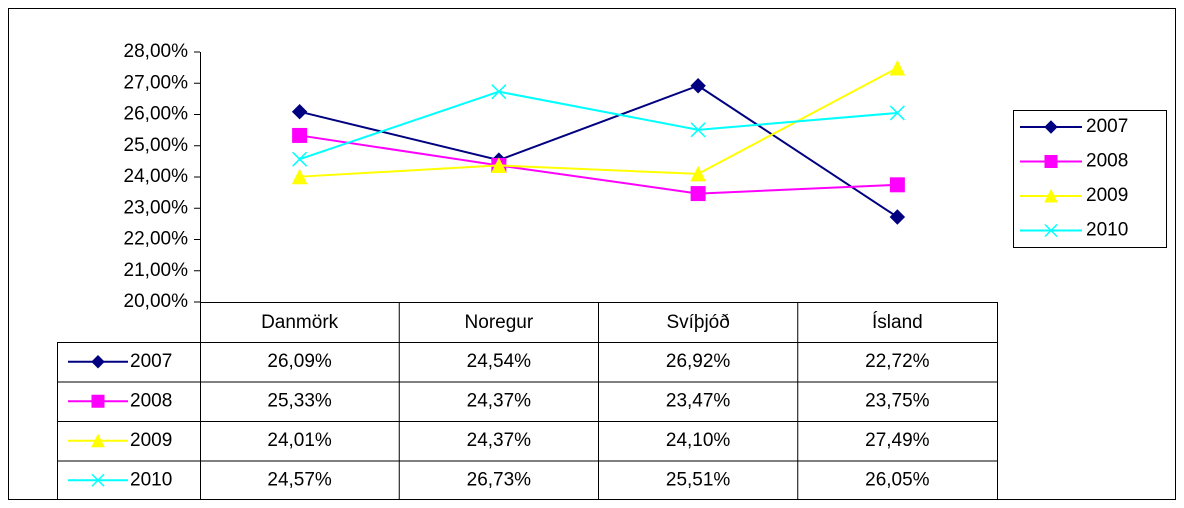 The image size is (1184, 508). What do you see at coordinates (1090, 179) in the screenshot?
I see `legend-box` at bounding box center [1090, 179].